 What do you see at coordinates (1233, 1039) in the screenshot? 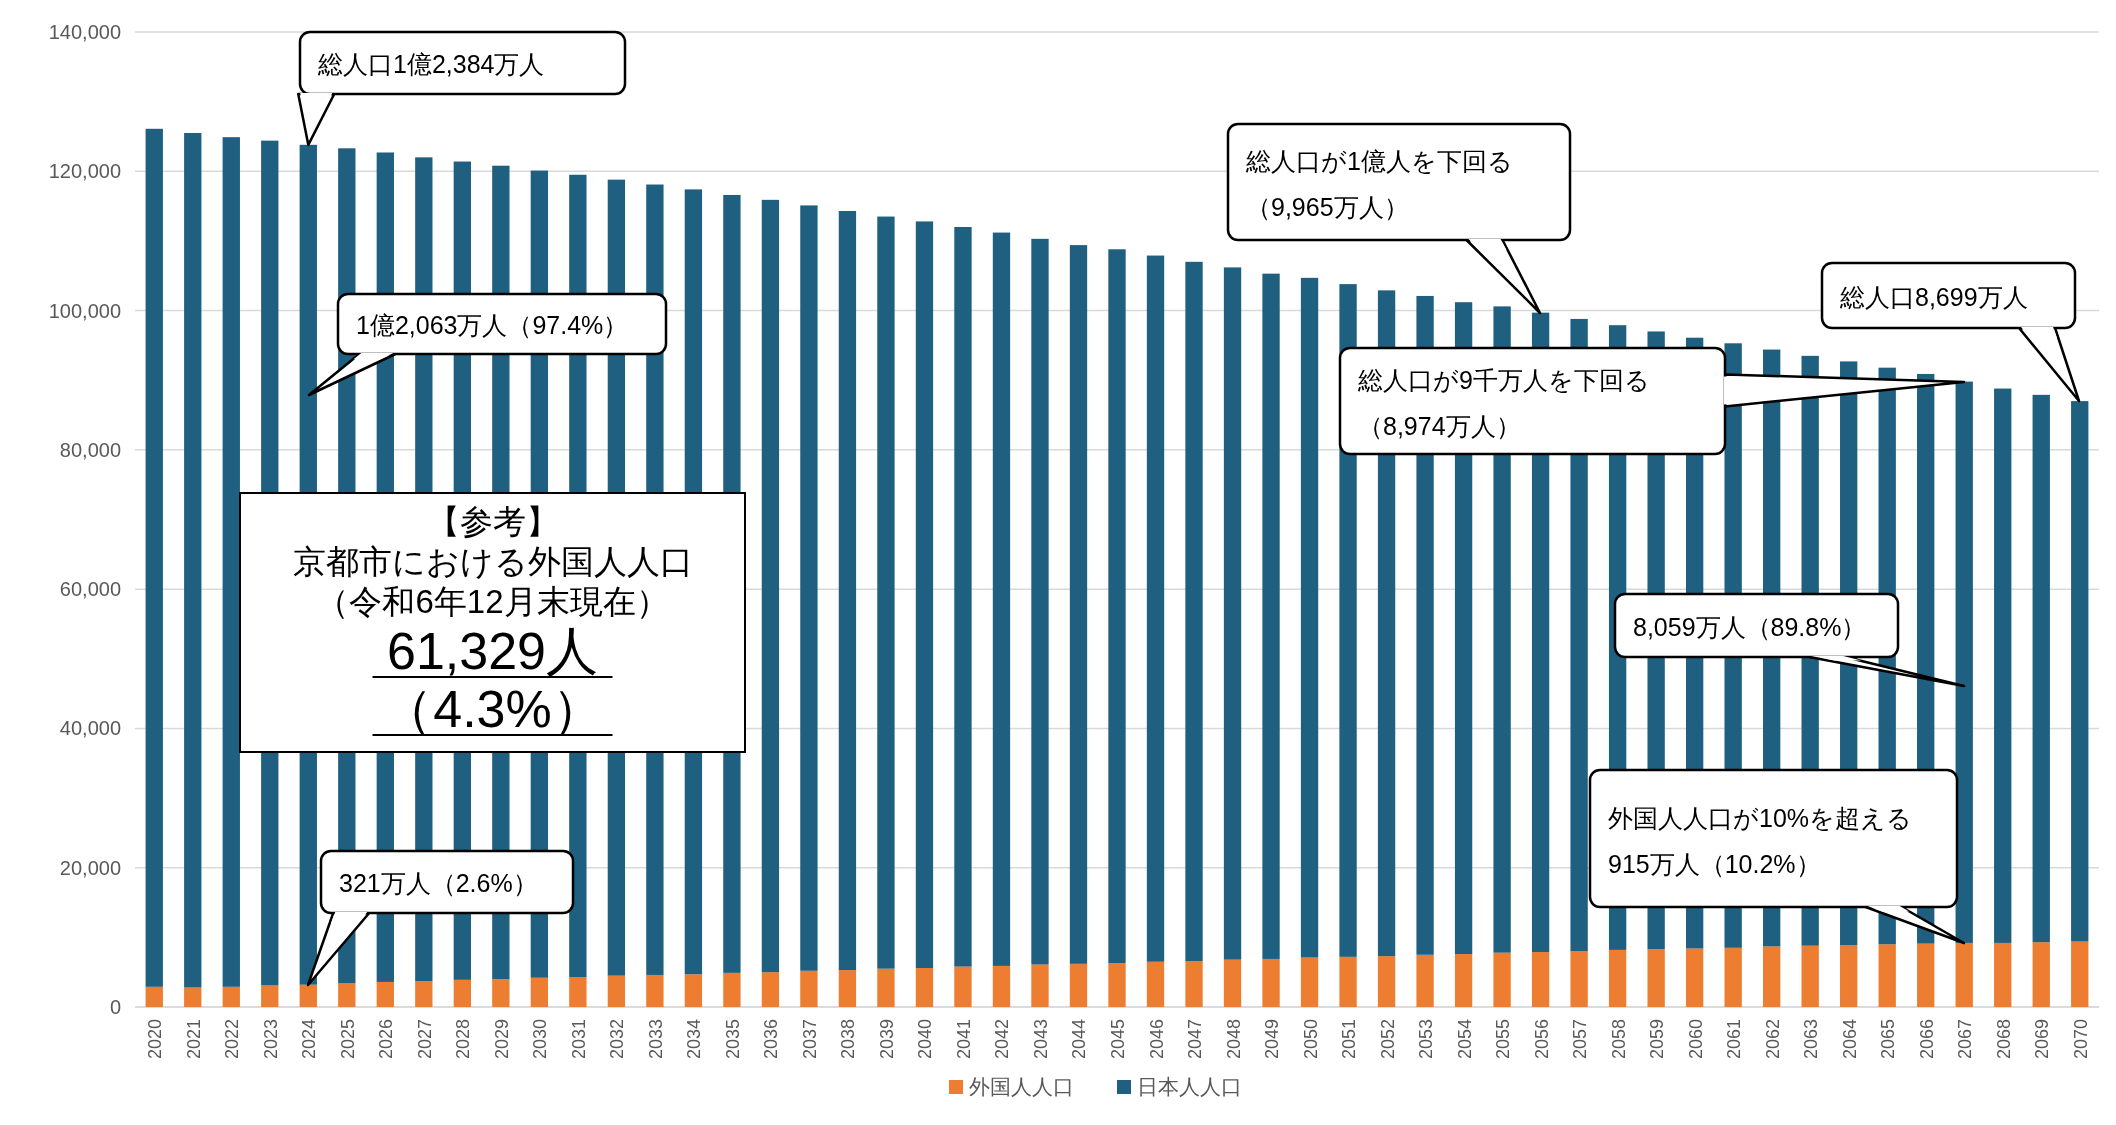
I see `x-tick-label: 2048` at bounding box center [1233, 1039].